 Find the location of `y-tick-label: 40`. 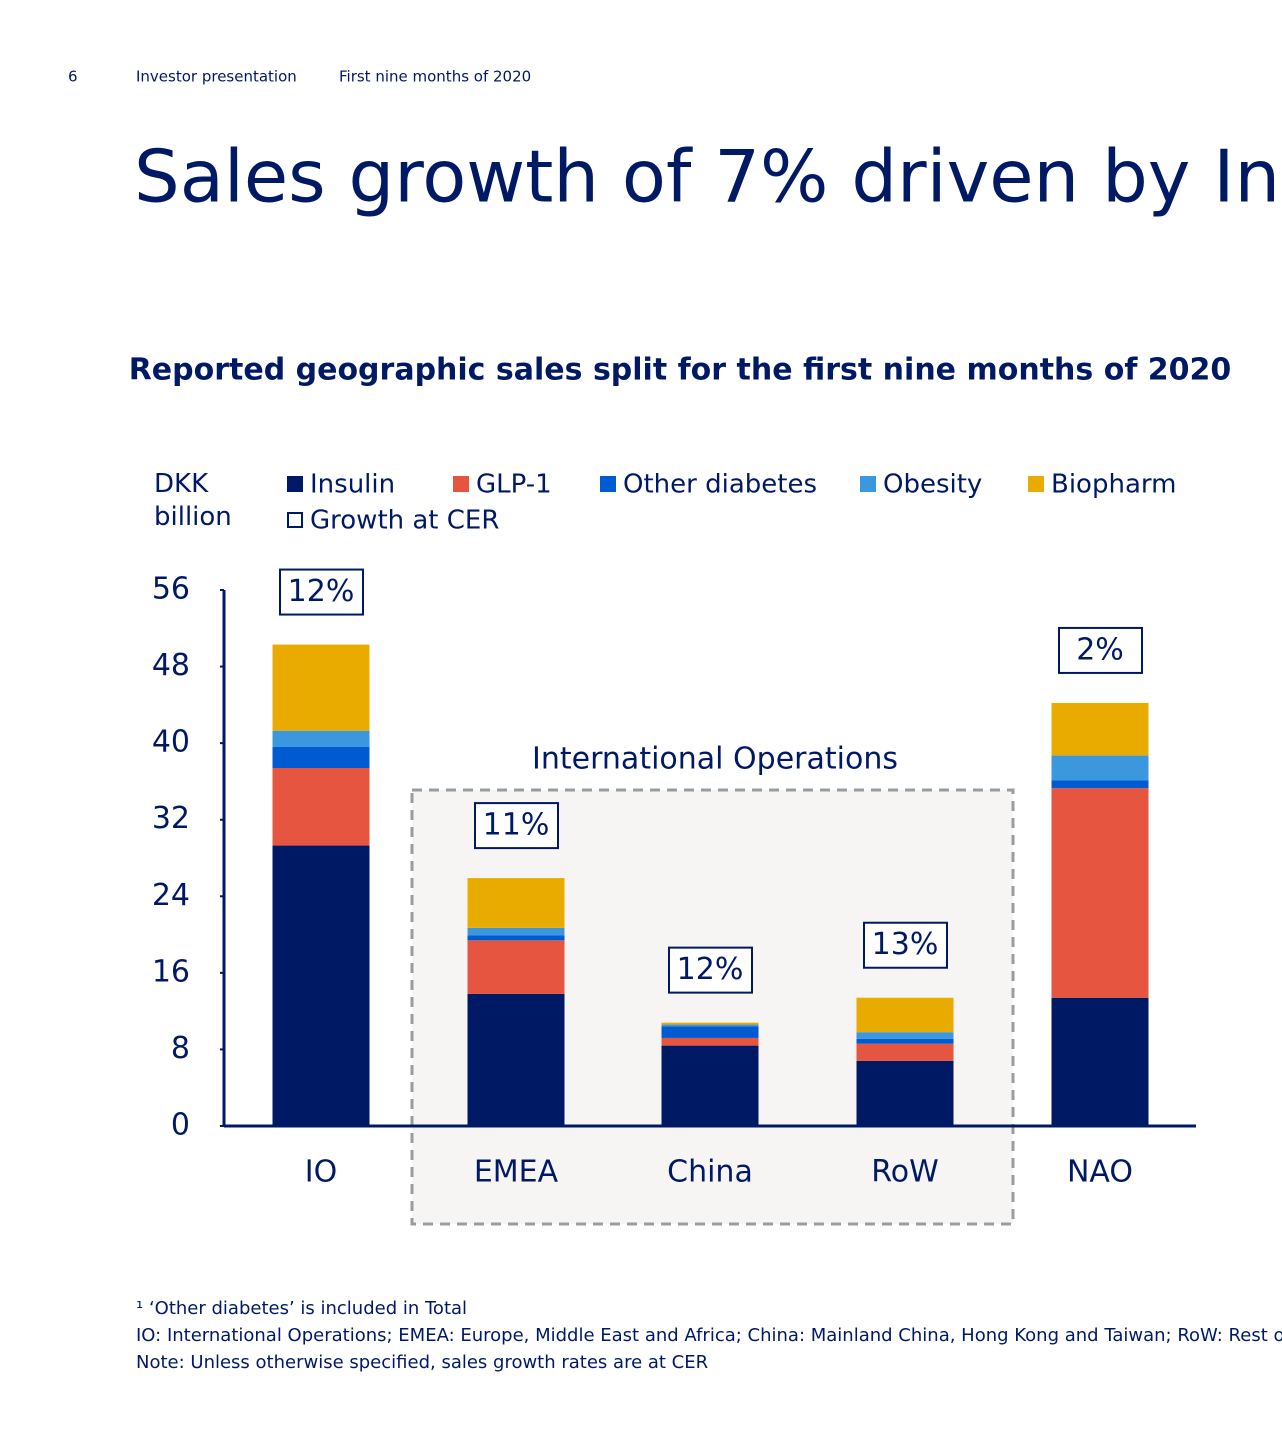

y-tick-label: 40 is located at coordinates (171, 742).